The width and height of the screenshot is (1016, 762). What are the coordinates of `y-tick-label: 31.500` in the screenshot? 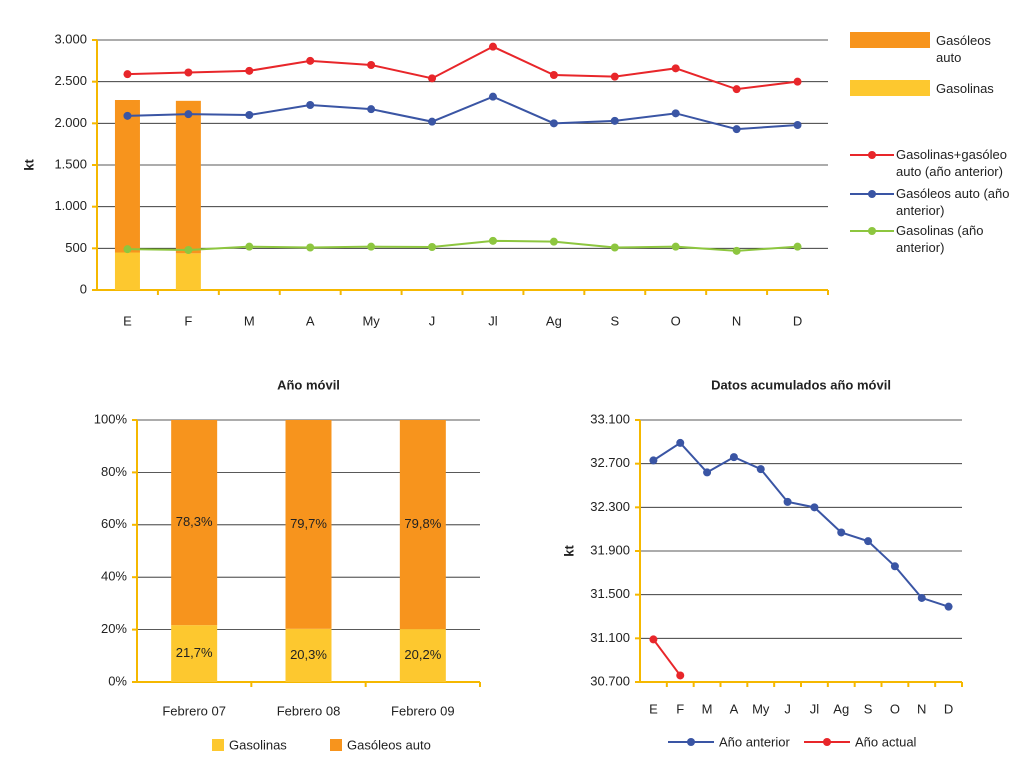 It's located at (610, 593).